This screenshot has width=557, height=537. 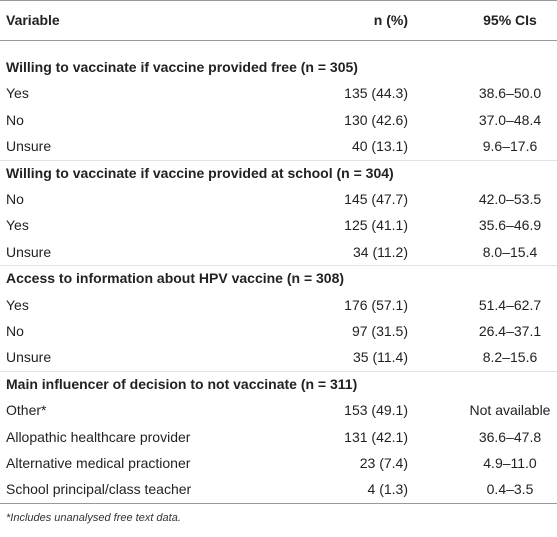 I want to click on row-value: 153 (49.1), so click(x=376, y=410).